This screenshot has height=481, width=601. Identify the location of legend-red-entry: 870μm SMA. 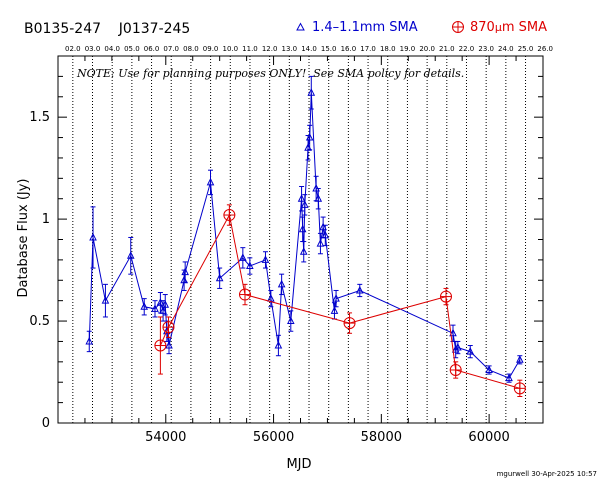
(499, 27).